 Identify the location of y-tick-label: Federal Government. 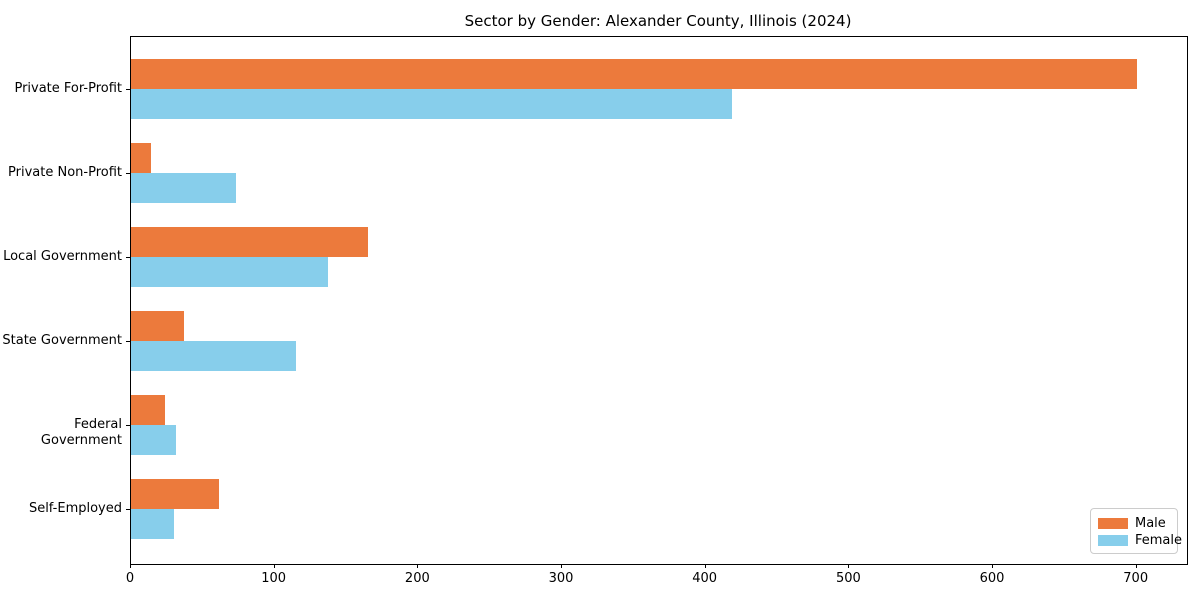
(81, 432).